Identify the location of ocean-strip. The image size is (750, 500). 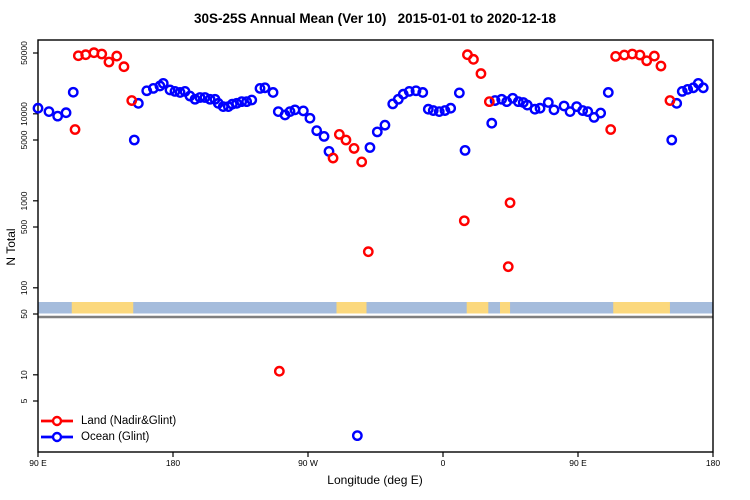
(375, 308).